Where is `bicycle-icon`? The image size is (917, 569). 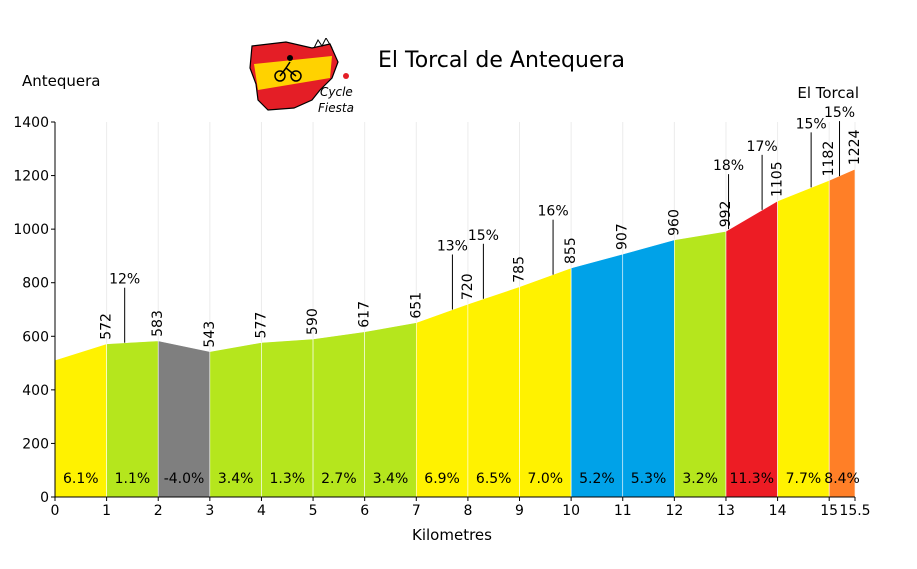 bicycle-icon is located at coordinates (280, 76).